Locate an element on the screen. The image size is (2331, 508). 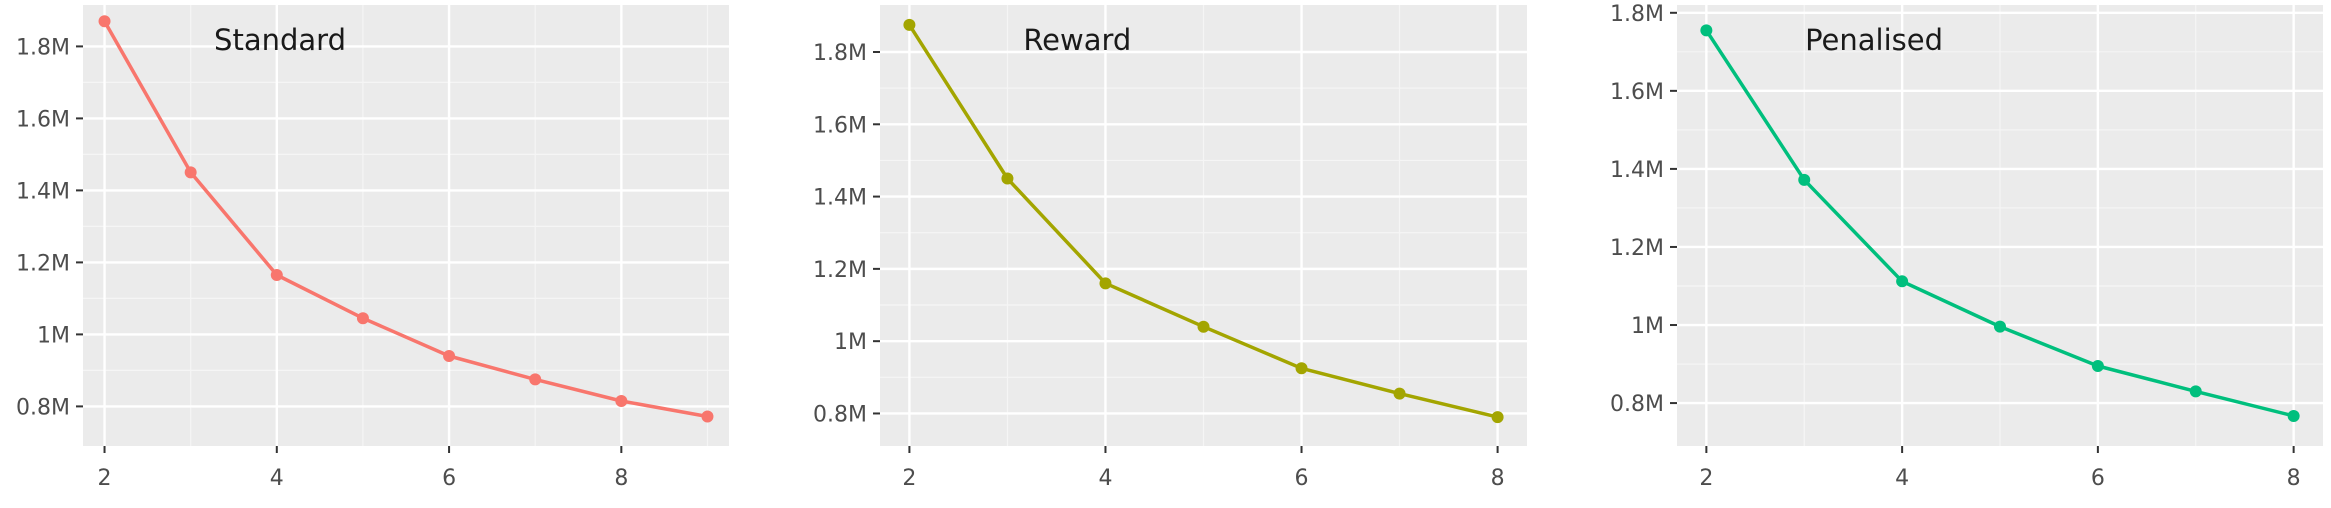
chart-title: Reward is located at coordinates (1077, 40).